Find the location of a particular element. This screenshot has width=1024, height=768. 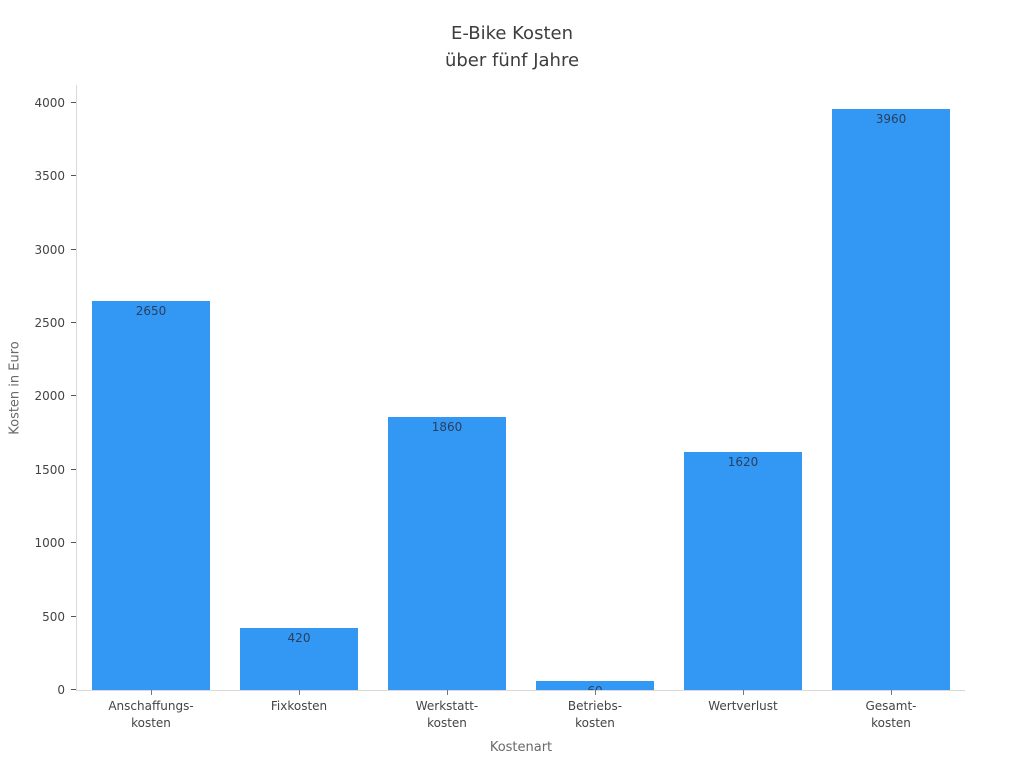

y-tick-label: 1000 is located at coordinates (49, 543).